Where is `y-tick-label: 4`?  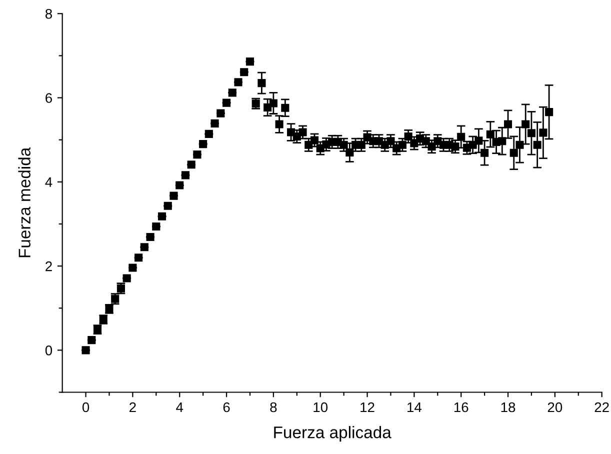 y-tick-label: 4 is located at coordinates (48, 182).